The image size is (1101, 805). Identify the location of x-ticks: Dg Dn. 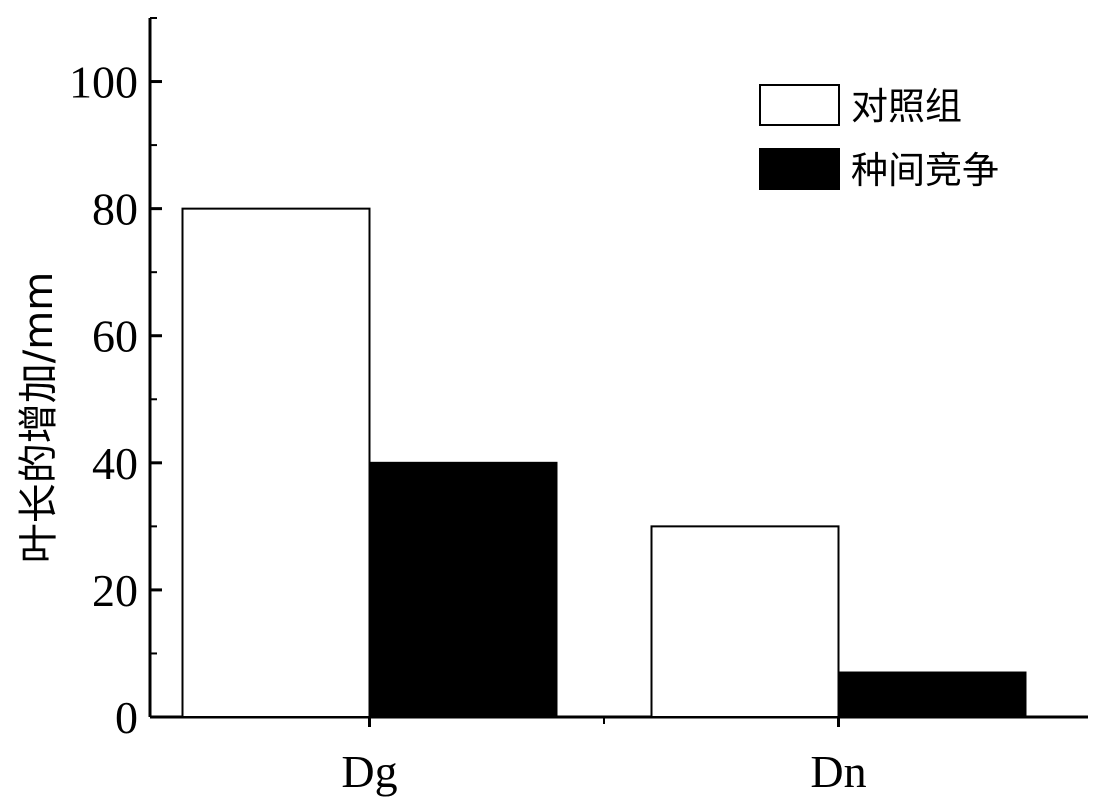
(604, 757).